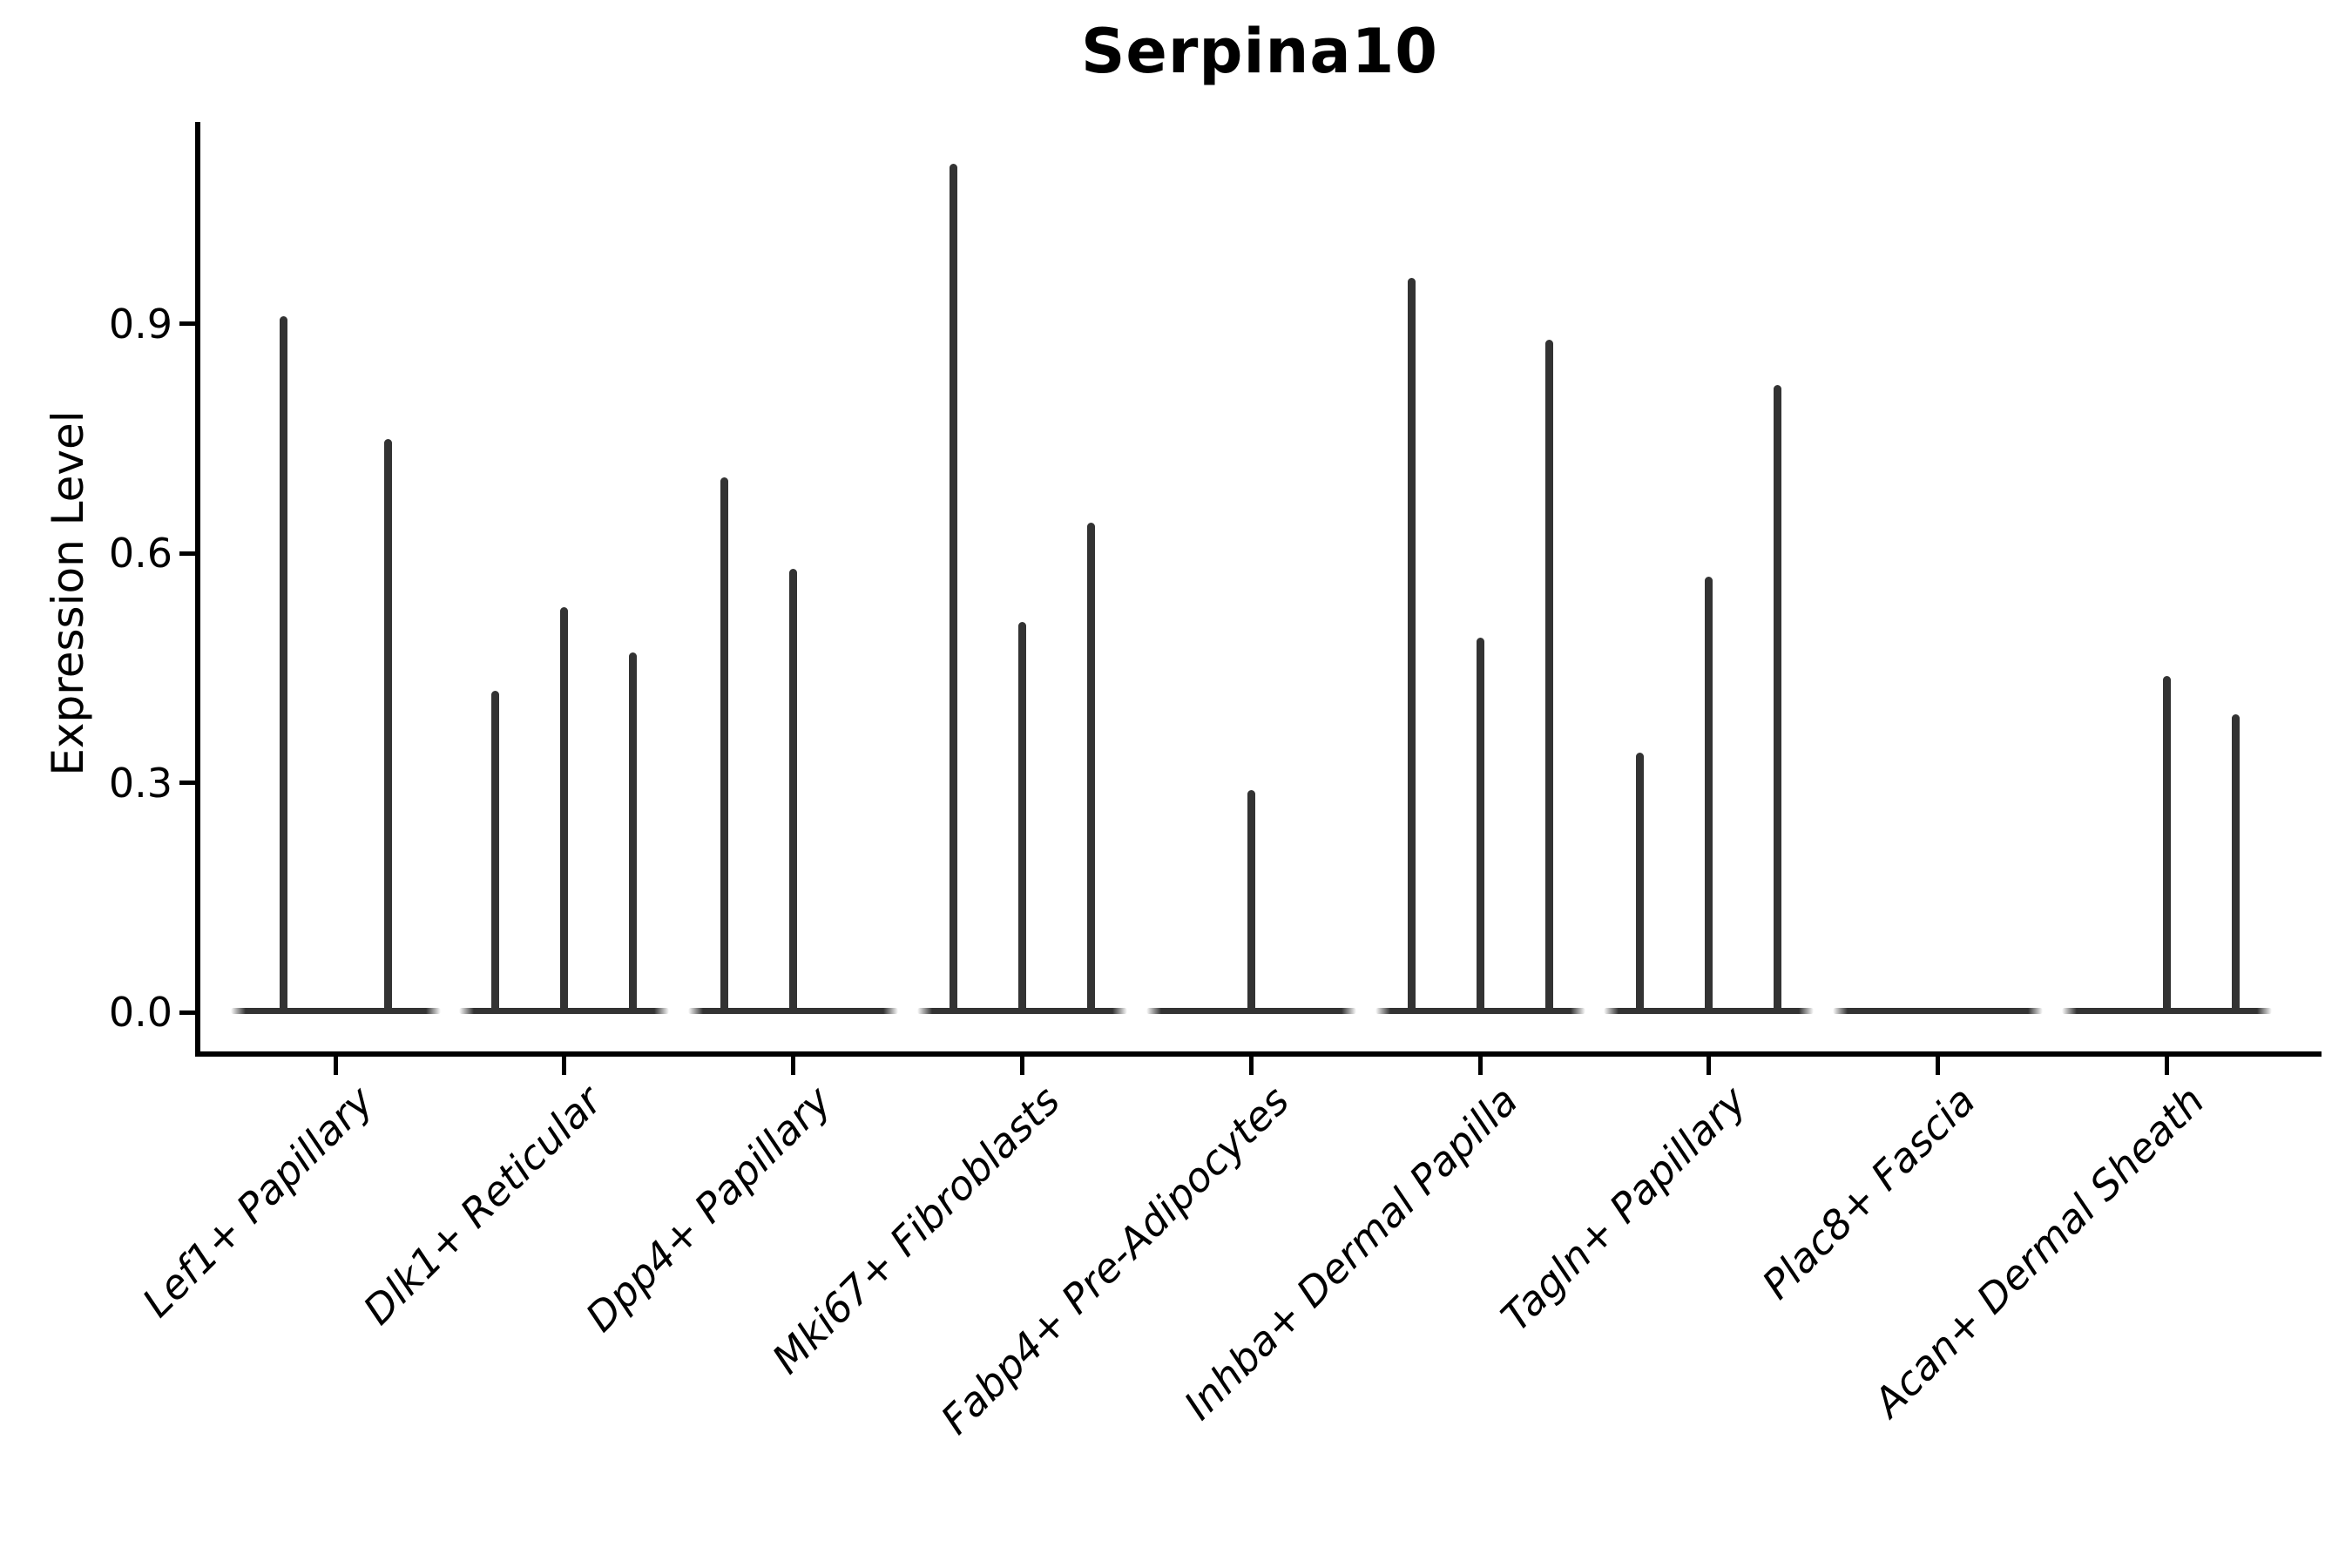 This screenshot has height=1568, width=2352. Describe the element at coordinates (140, 324) in the screenshot. I see `y-tick-label: 0.9` at that location.